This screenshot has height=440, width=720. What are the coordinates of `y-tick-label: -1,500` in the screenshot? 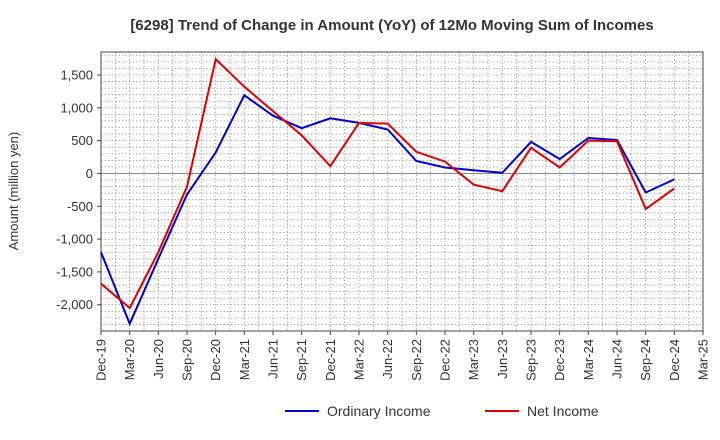 It's located at (74, 271).